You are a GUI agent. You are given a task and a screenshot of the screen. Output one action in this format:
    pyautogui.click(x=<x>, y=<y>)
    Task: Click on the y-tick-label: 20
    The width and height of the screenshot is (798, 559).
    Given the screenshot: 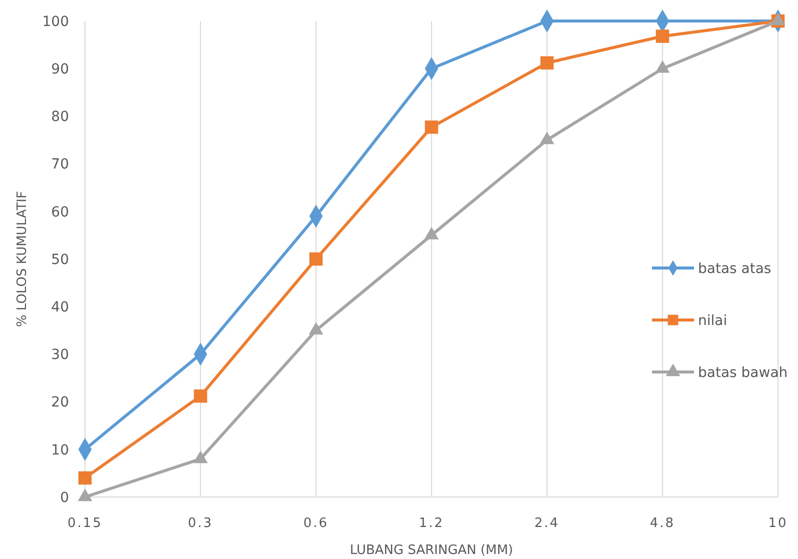 What is the action you would take?
    pyautogui.click(x=60, y=402)
    